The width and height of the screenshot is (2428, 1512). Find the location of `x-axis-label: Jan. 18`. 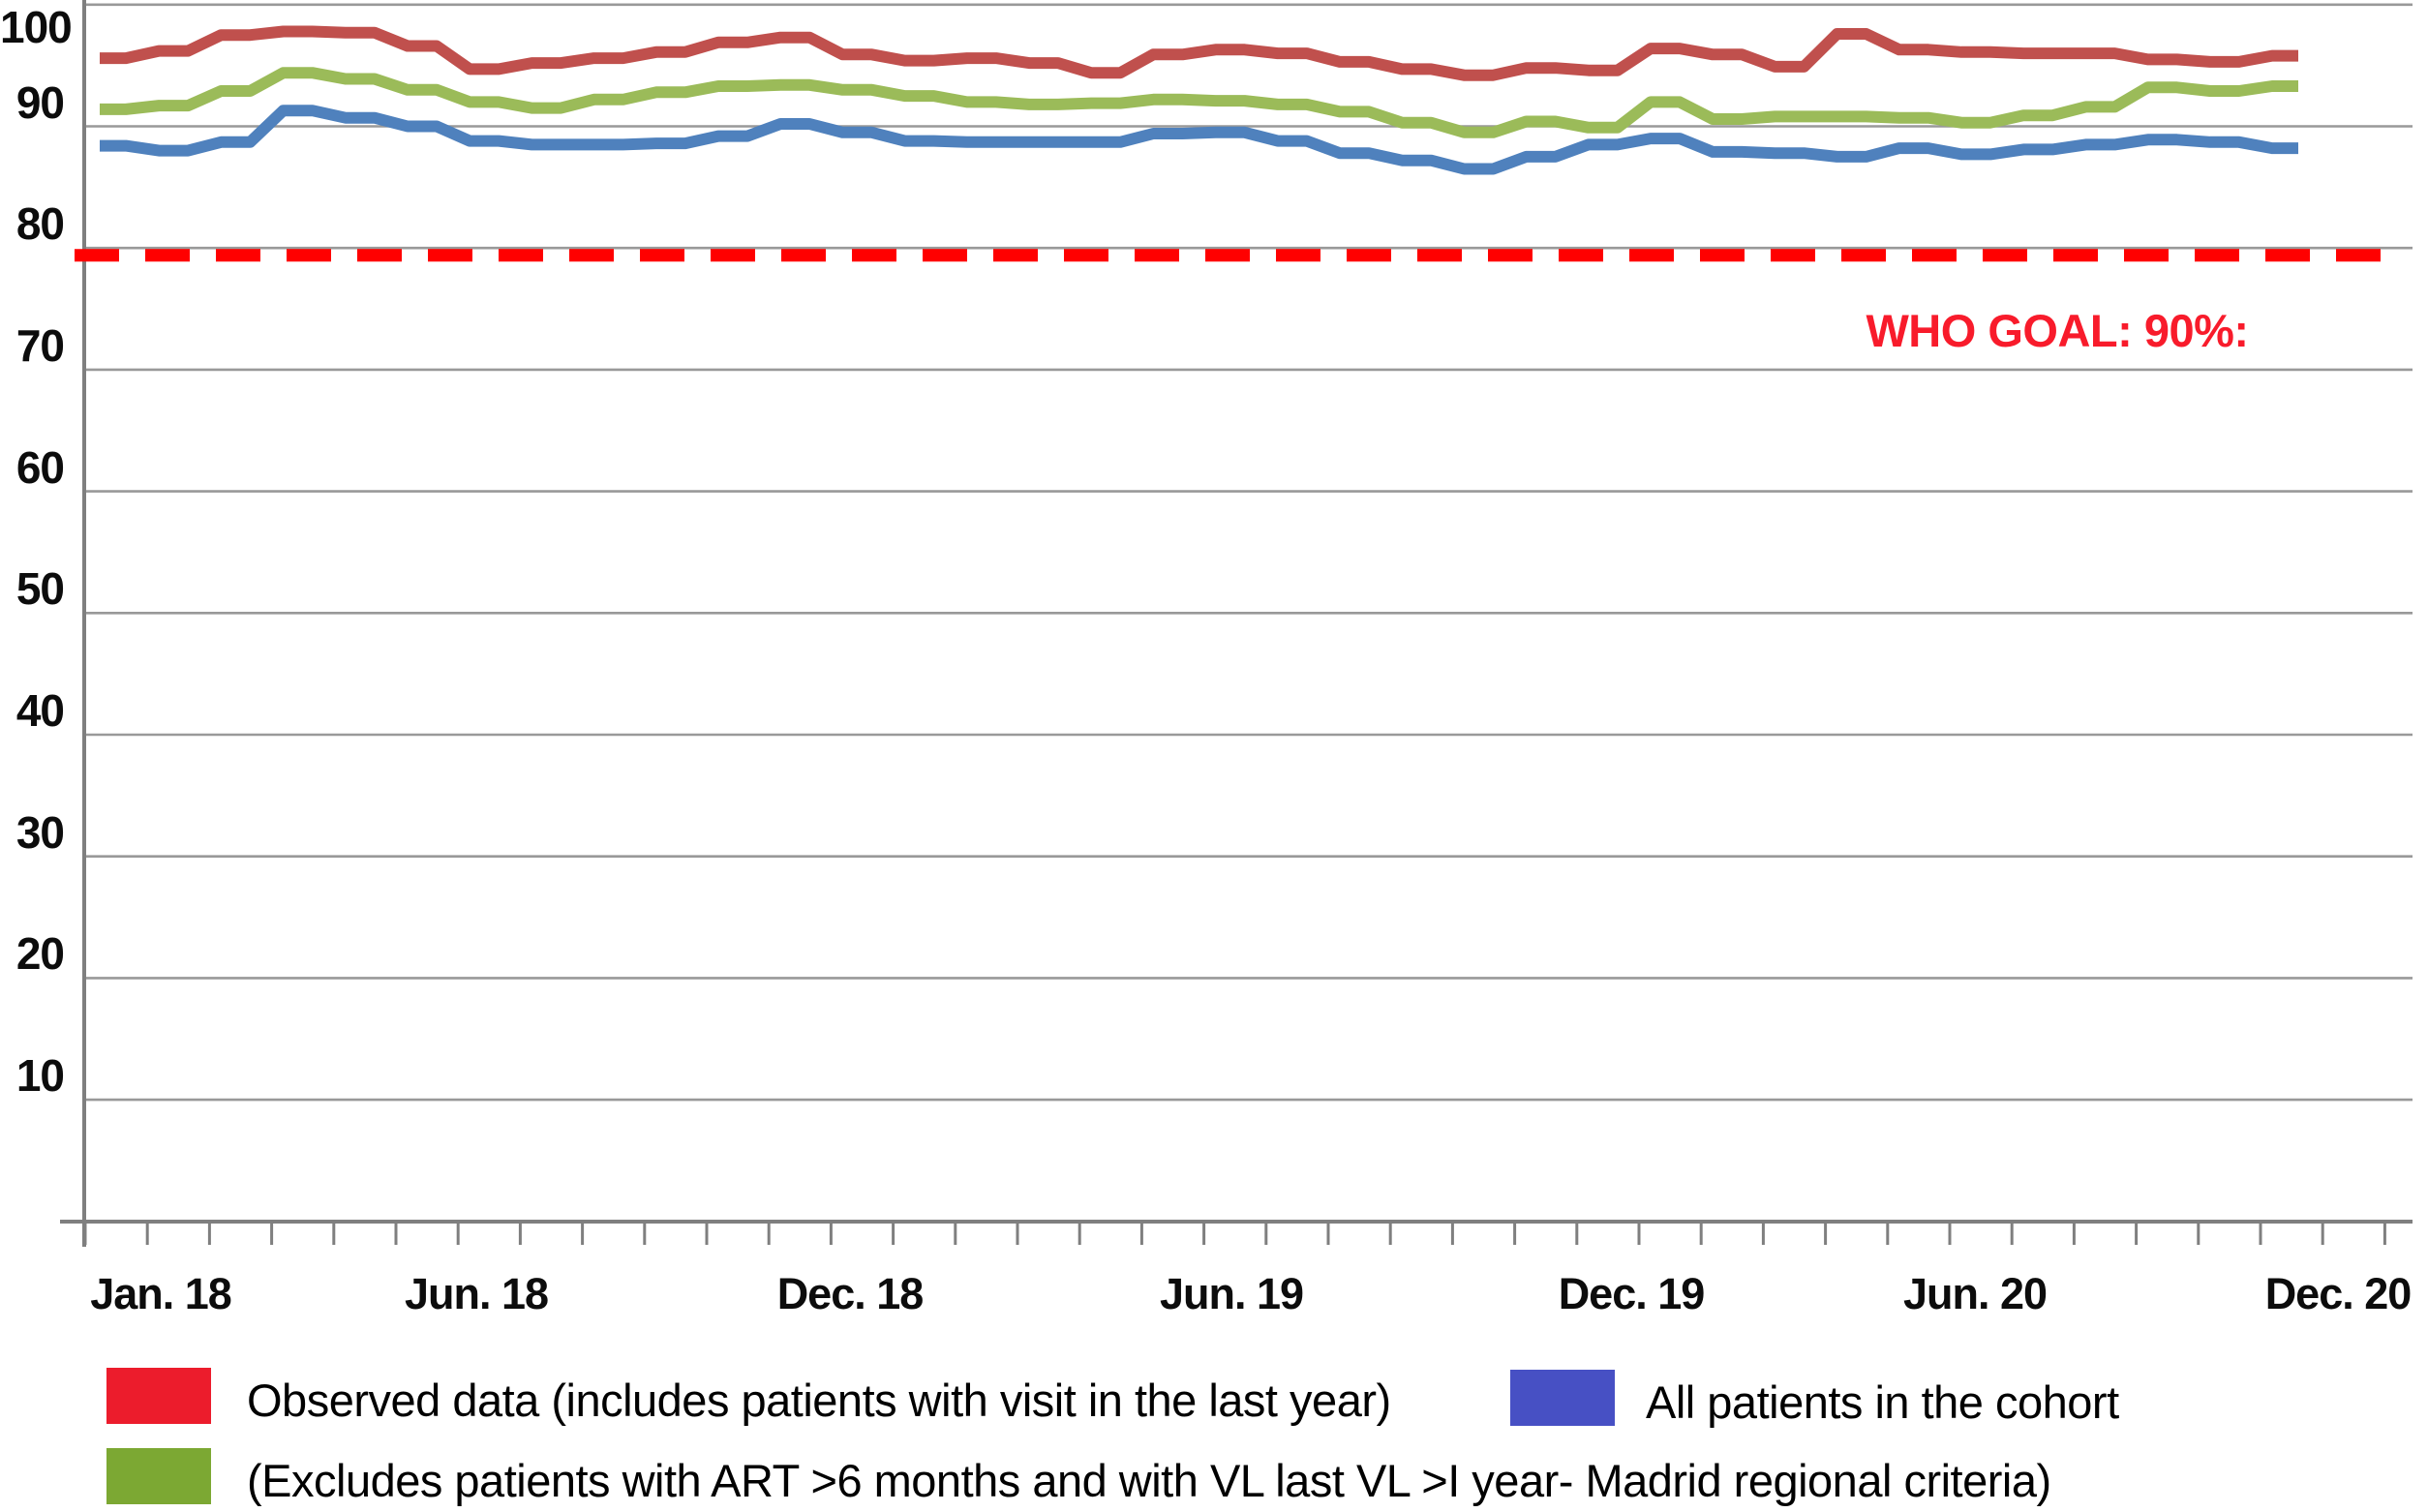

x-axis-label: Jan. 18 is located at coordinates (161, 1293).